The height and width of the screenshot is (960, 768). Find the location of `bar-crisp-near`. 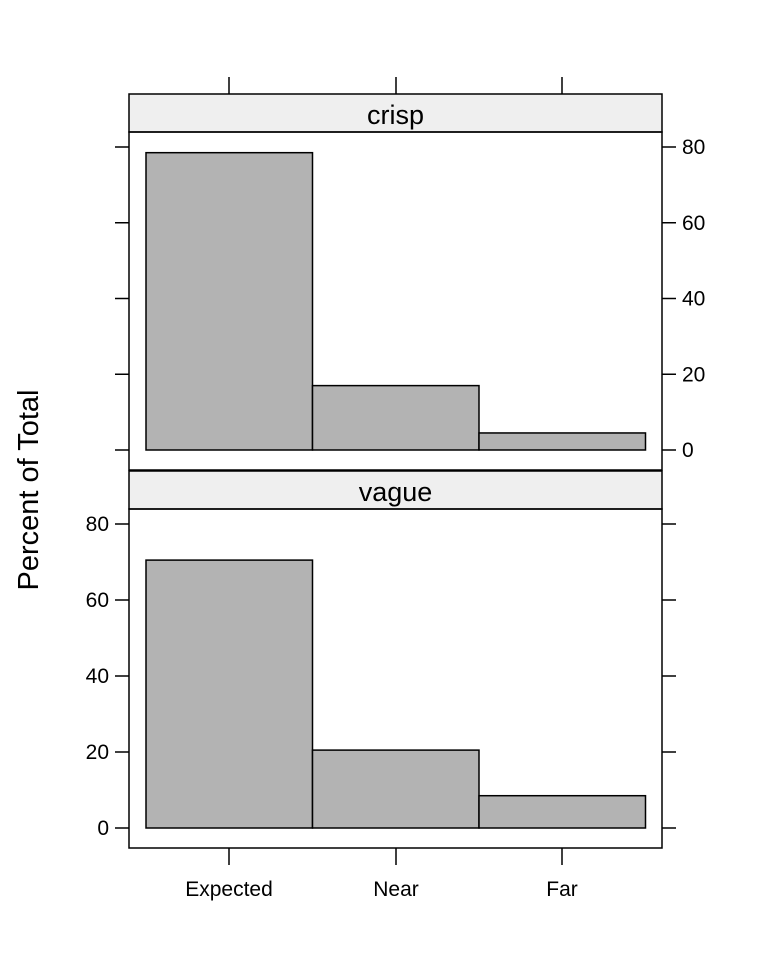

bar-crisp-near is located at coordinates (395, 417).